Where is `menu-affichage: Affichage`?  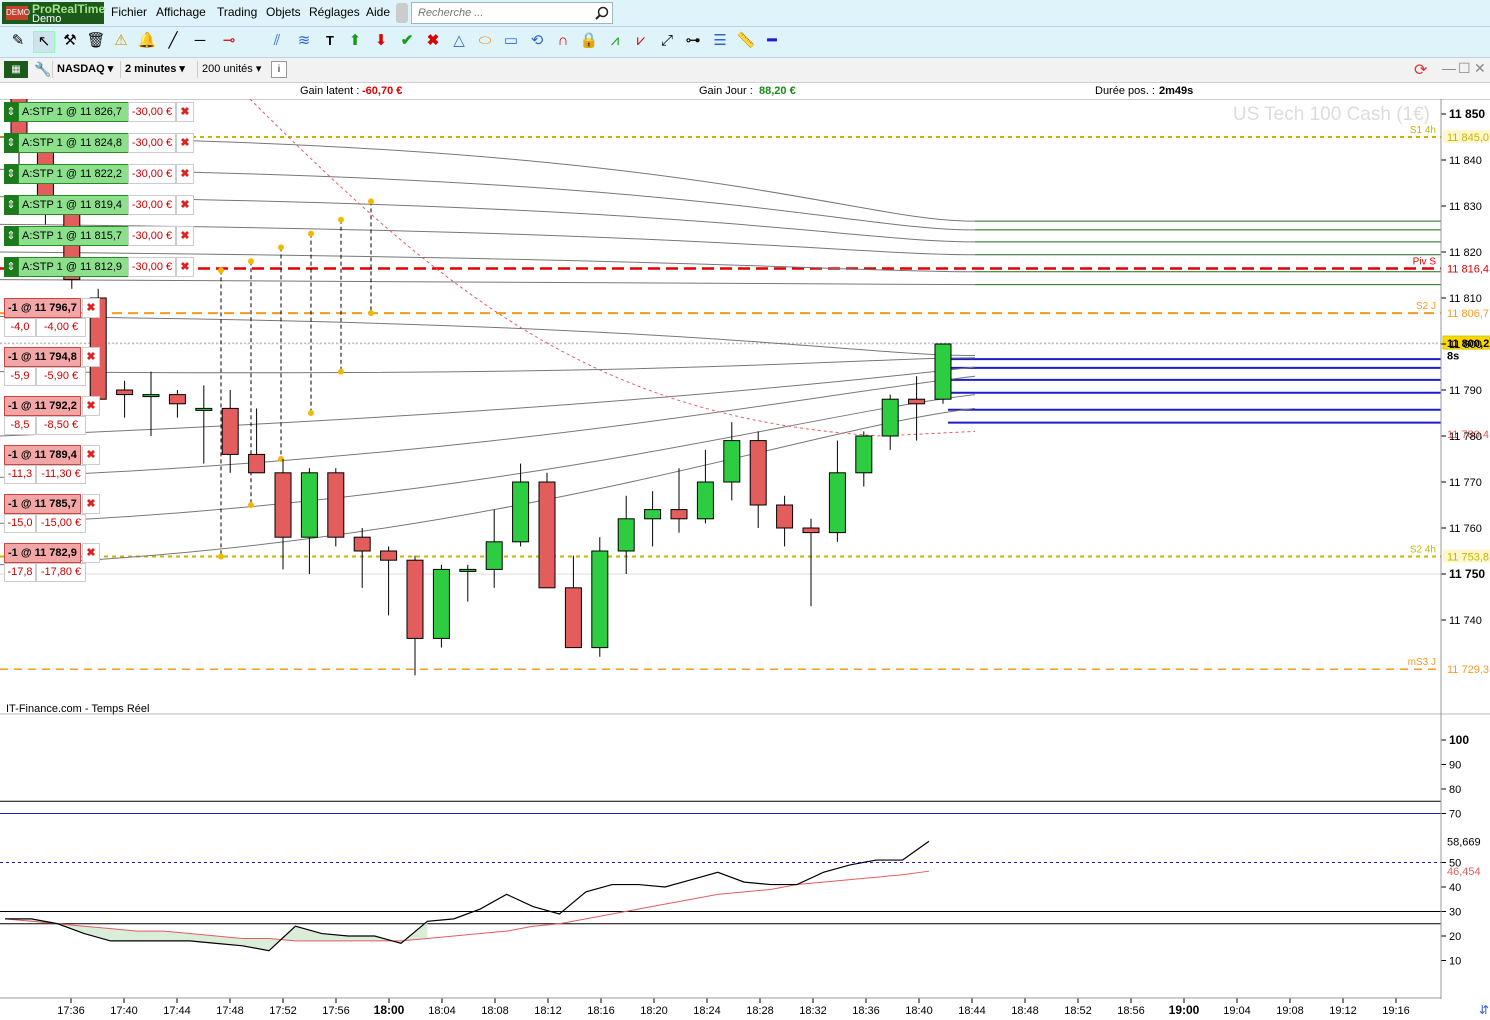
menu-affichage: Affichage is located at coordinates (181, 12).